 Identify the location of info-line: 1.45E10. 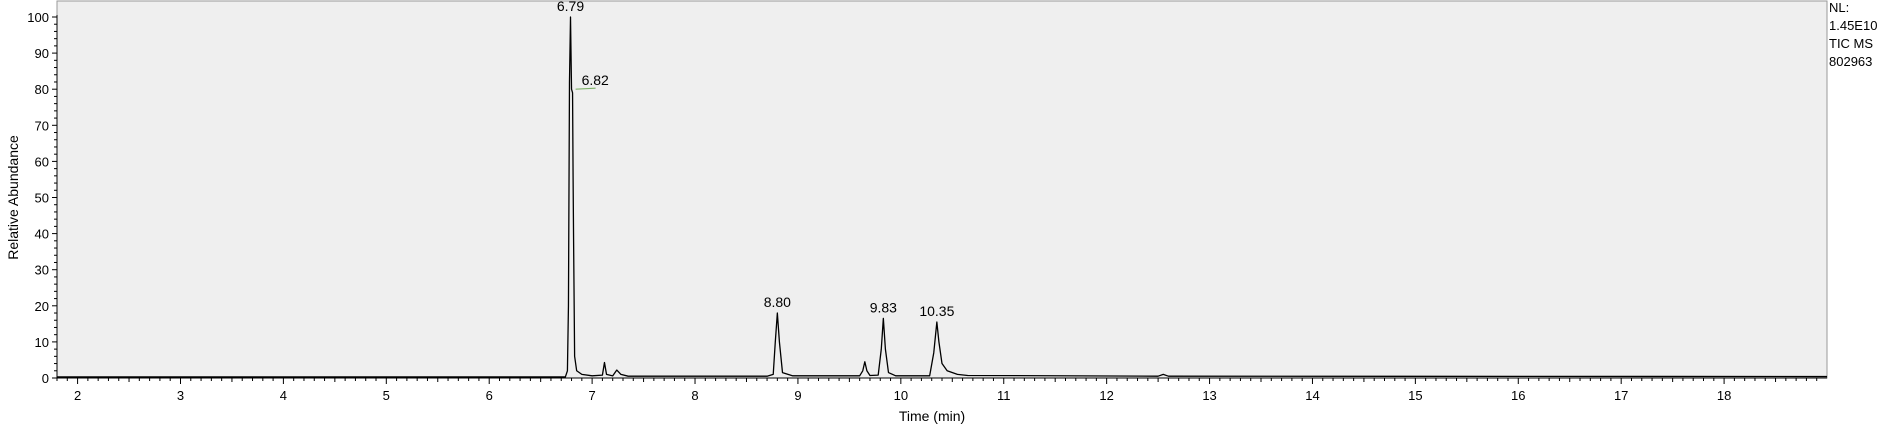
(1853, 25).